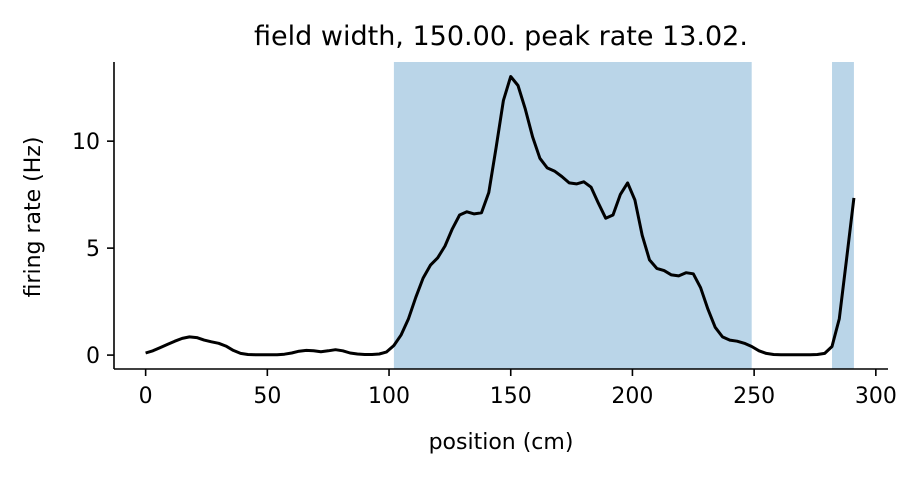 Image resolution: width=922 pixels, height=477 pixels. I want to click on x-tick-label: 250, so click(754, 396).